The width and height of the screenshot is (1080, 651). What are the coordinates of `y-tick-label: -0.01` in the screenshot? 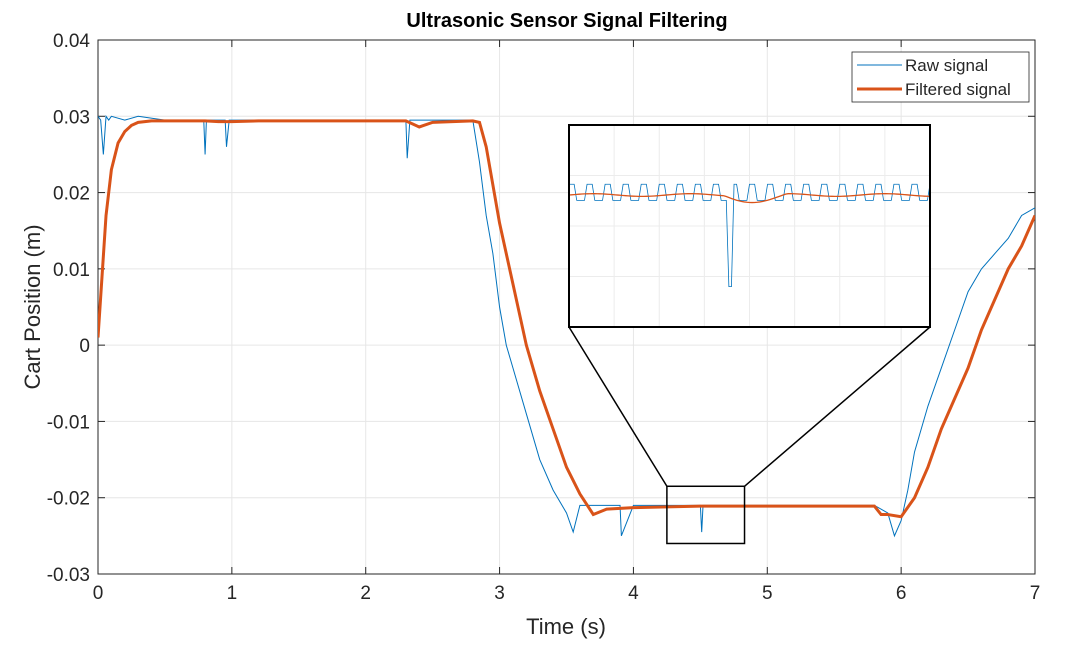 It's located at (68, 422).